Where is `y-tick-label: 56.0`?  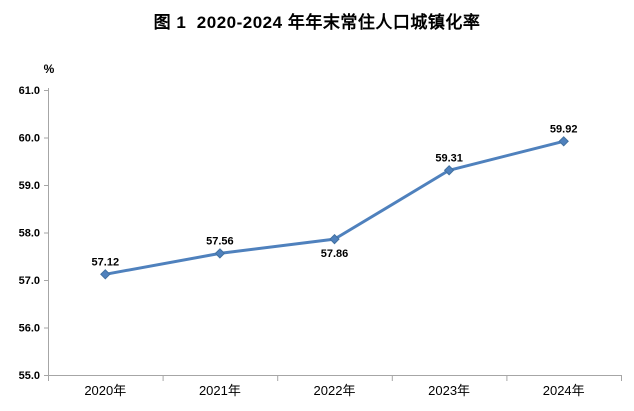 y-tick-label: 56.0 is located at coordinates (29, 329).